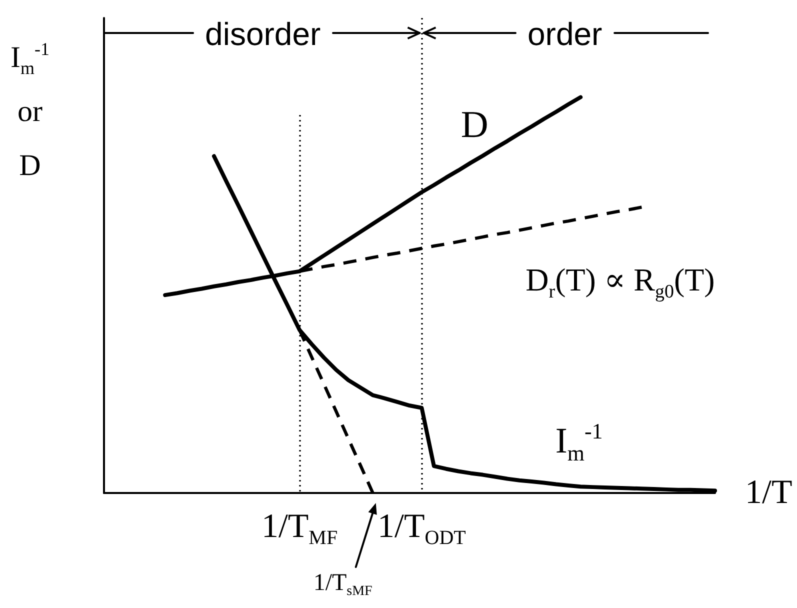 The height and width of the screenshot is (608, 797). Describe the element at coordinates (422, 528) in the screenshot. I see `x-tick-label: 1/T$_{ODT}$` at that location.